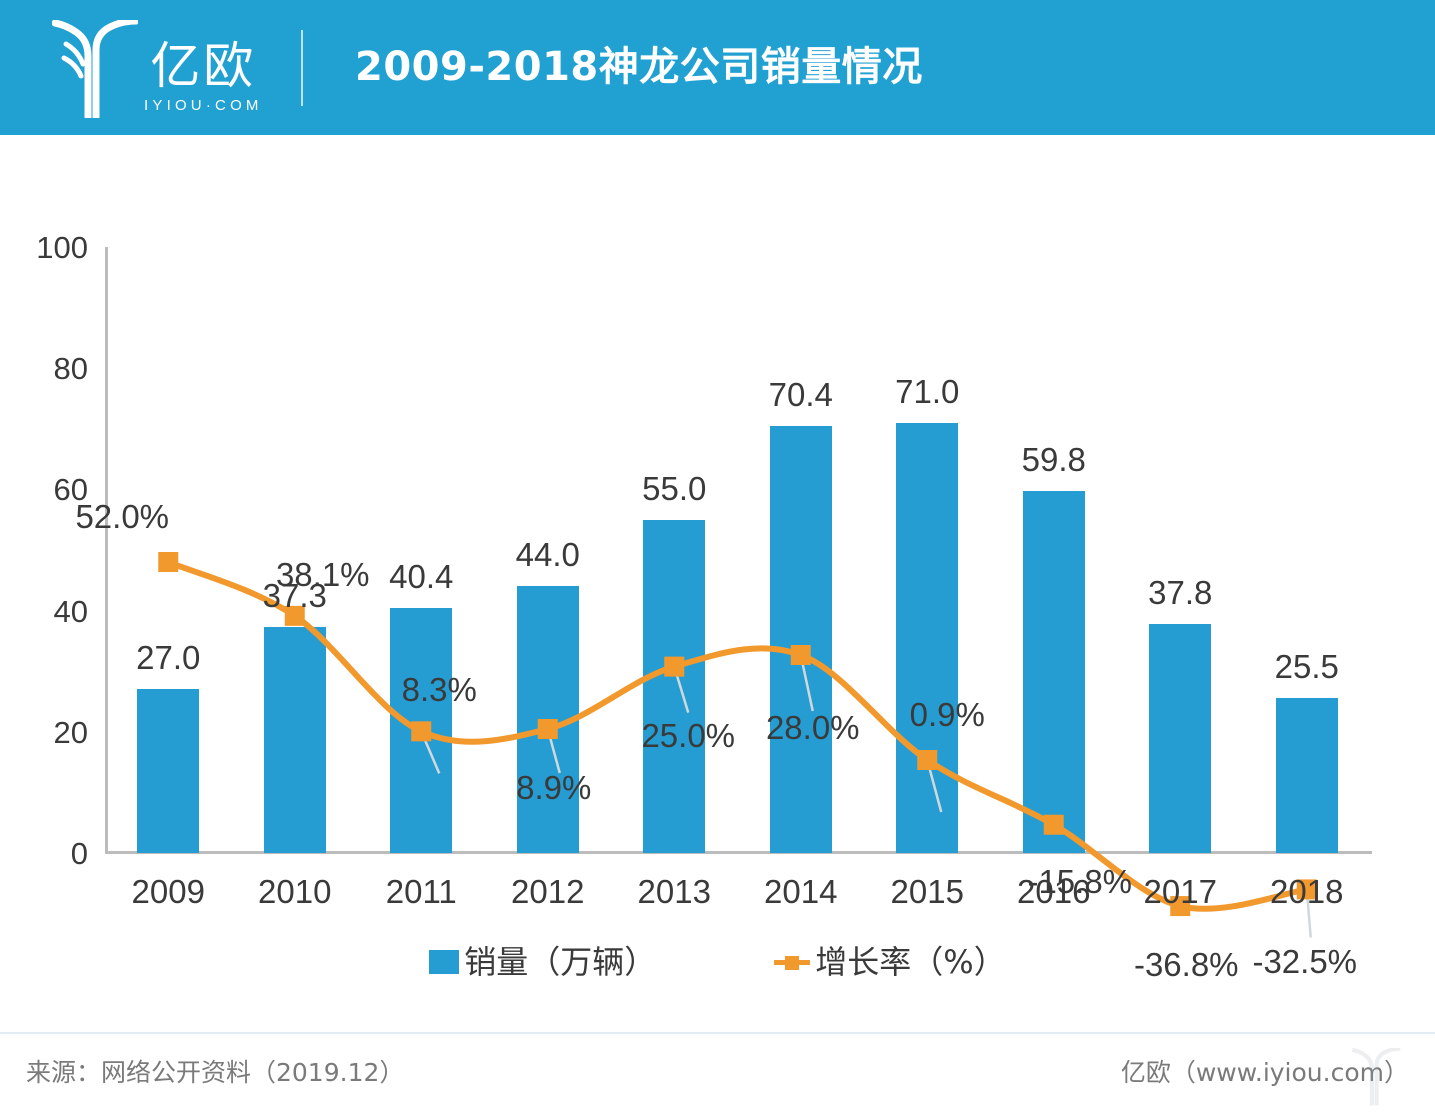 This screenshot has height=1112, width=1435. What do you see at coordinates (688, 735) in the screenshot?
I see `growth-value-label-2013: 25.0%` at bounding box center [688, 735].